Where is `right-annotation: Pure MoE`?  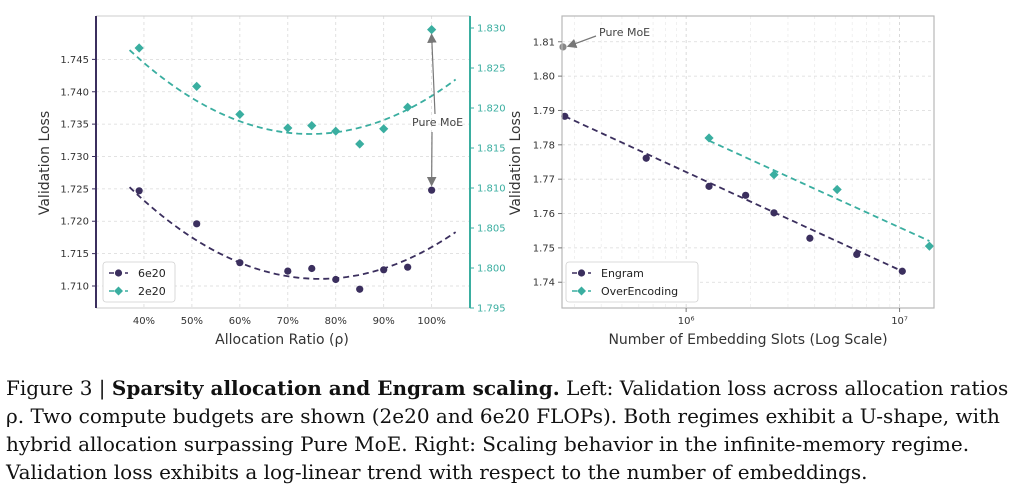
right-annotation: Pure MoE is located at coordinates (604, 38).